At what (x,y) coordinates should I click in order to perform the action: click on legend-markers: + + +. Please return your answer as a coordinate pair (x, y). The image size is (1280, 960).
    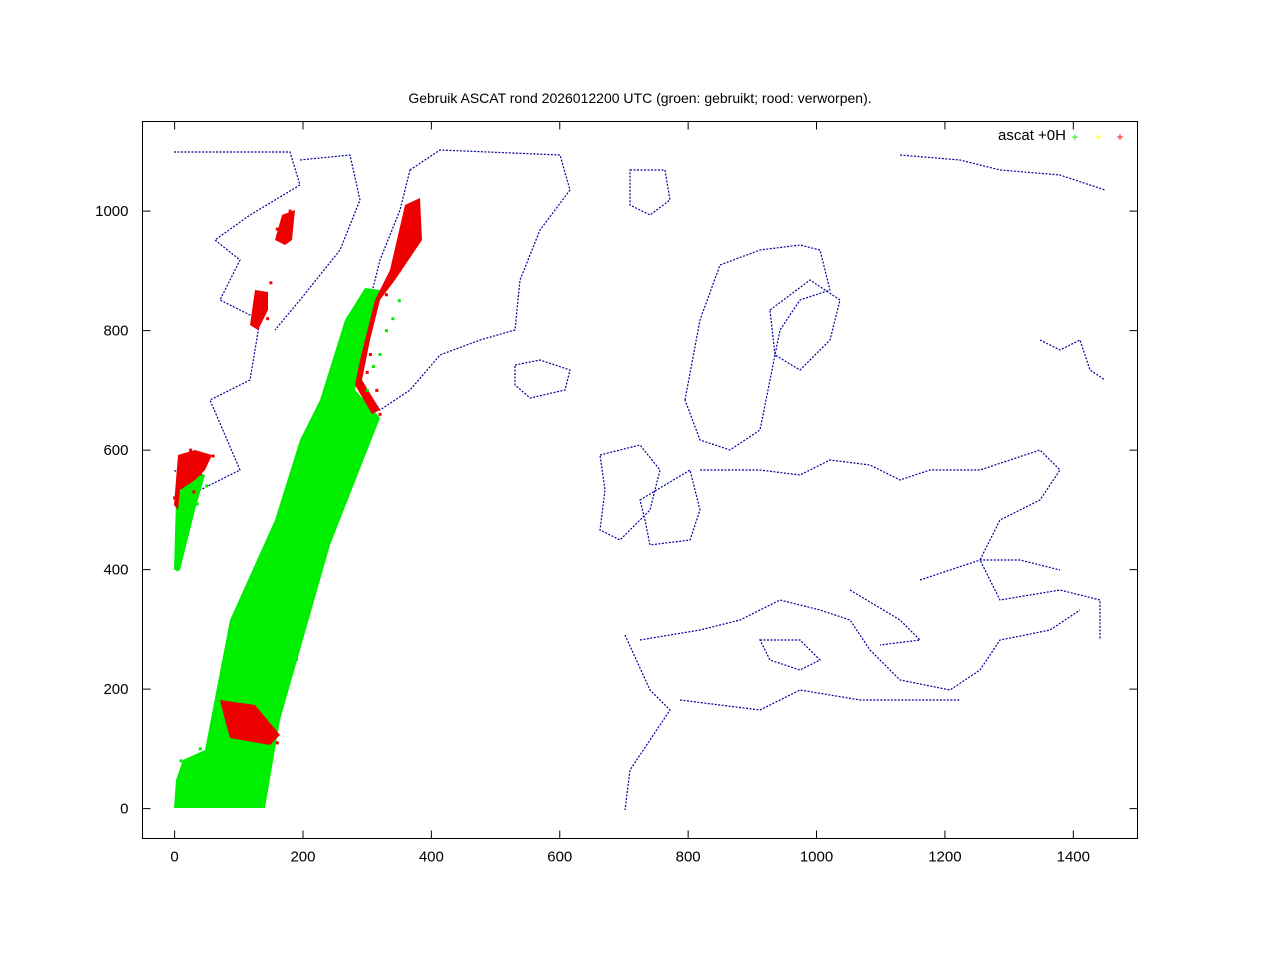
    Looking at the image, I should click on (1097, 137).